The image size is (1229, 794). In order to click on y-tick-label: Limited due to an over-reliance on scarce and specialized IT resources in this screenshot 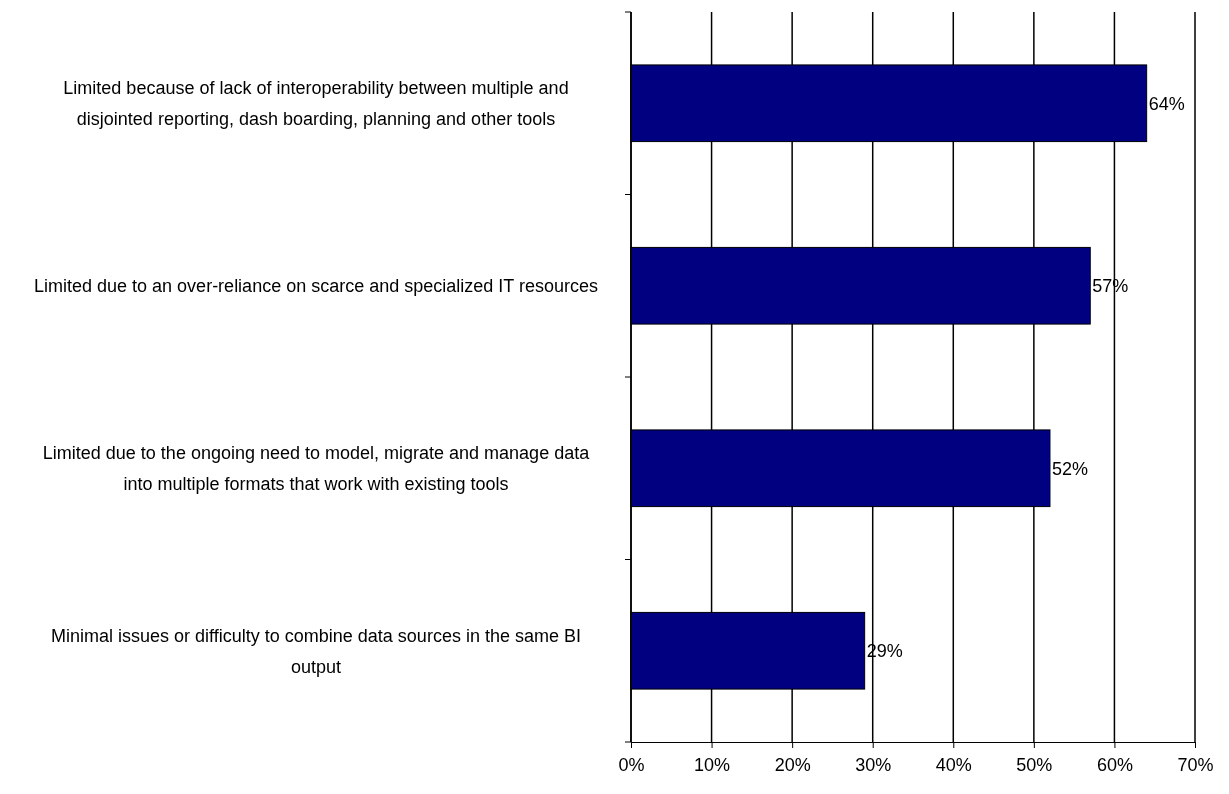, I will do `click(316, 286)`.